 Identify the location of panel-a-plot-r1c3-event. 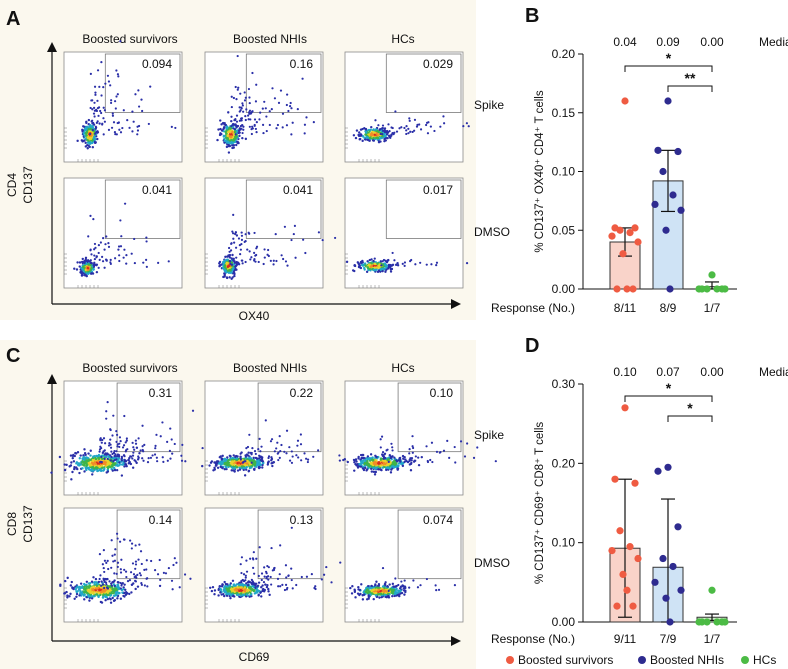
(361, 129).